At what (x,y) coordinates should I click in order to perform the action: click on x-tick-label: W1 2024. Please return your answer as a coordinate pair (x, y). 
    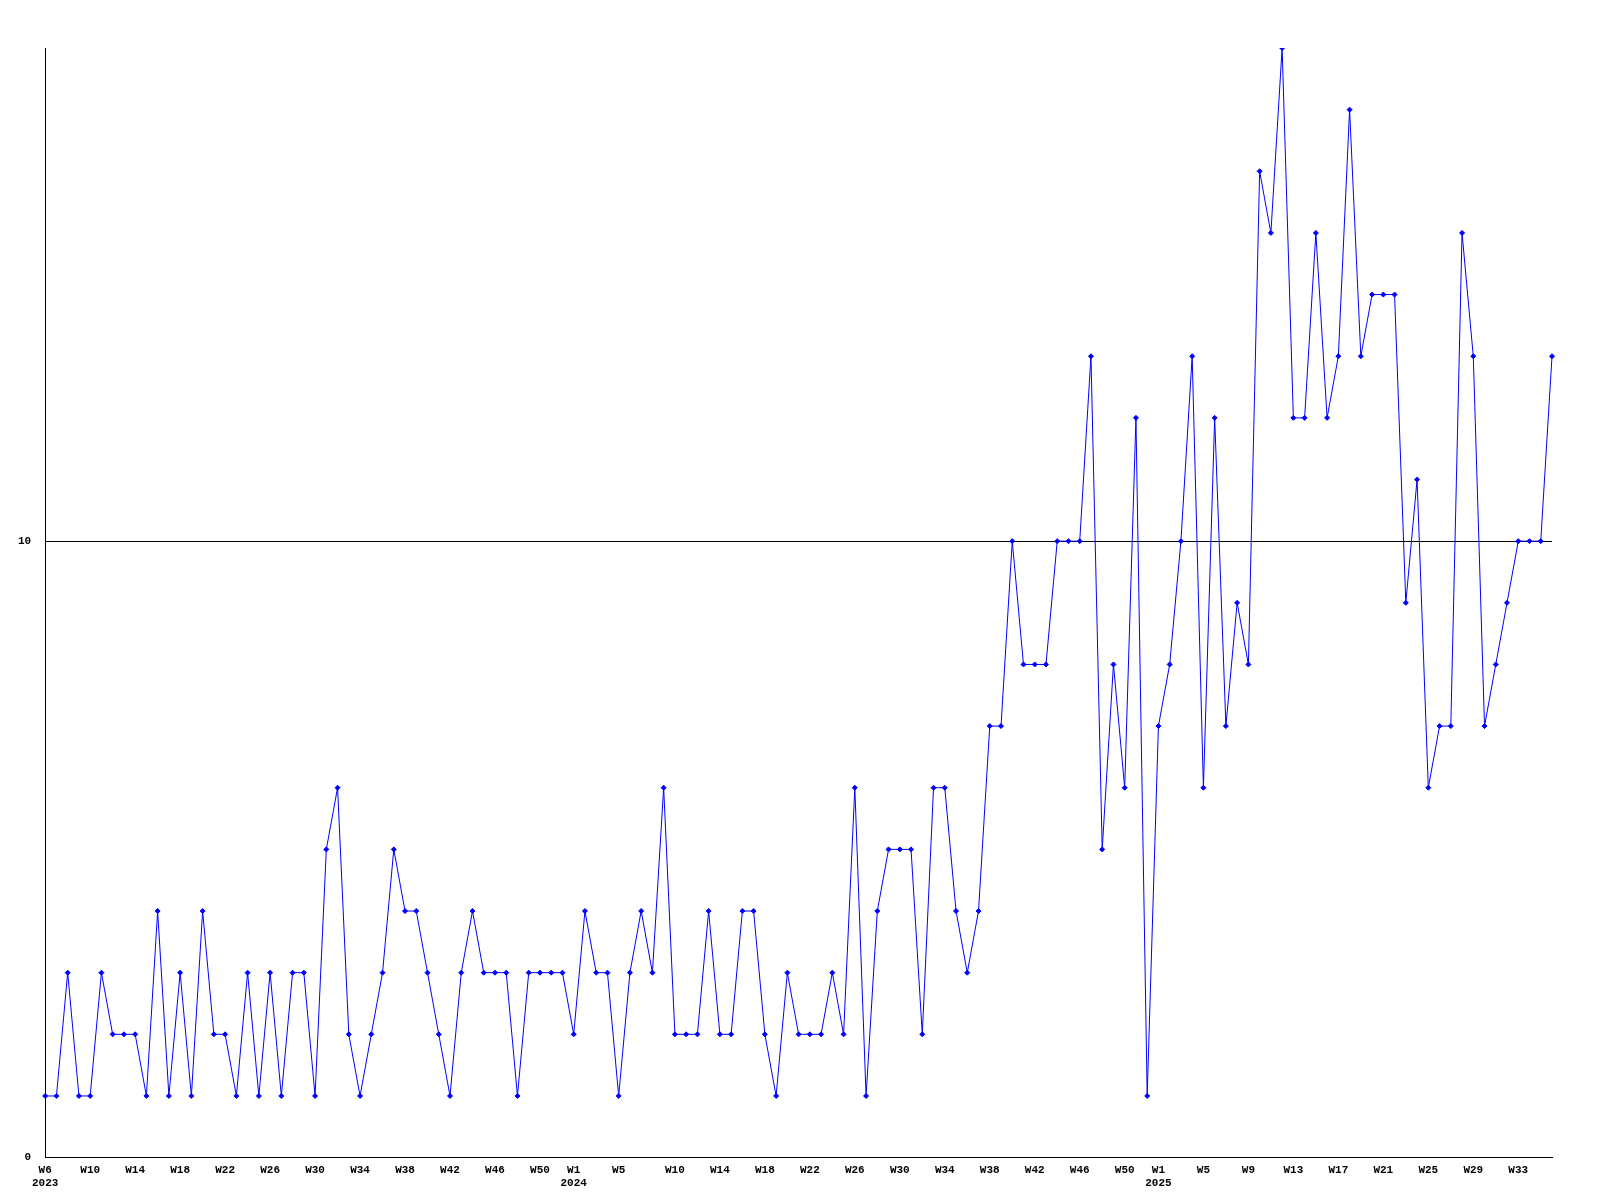
    Looking at the image, I should click on (574, 1176).